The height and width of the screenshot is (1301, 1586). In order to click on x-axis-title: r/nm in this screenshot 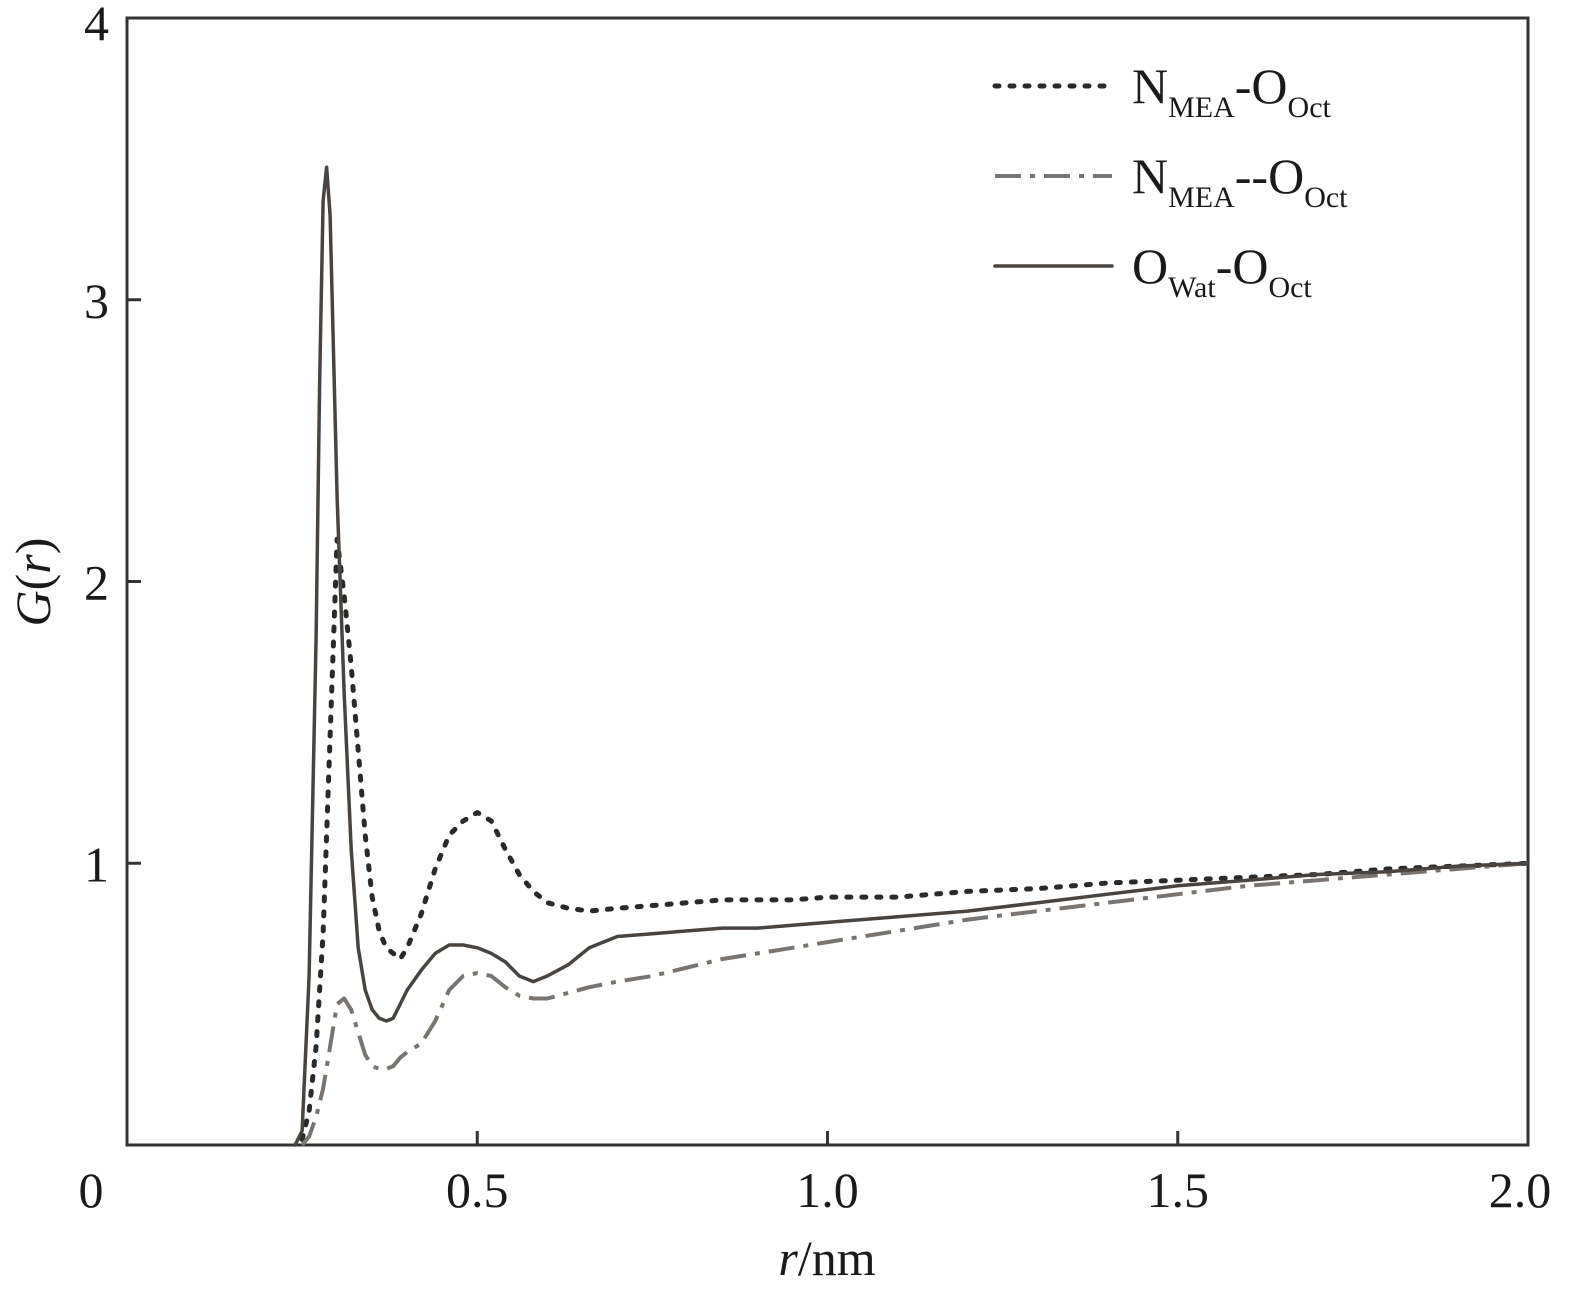, I will do `click(826, 1258)`.